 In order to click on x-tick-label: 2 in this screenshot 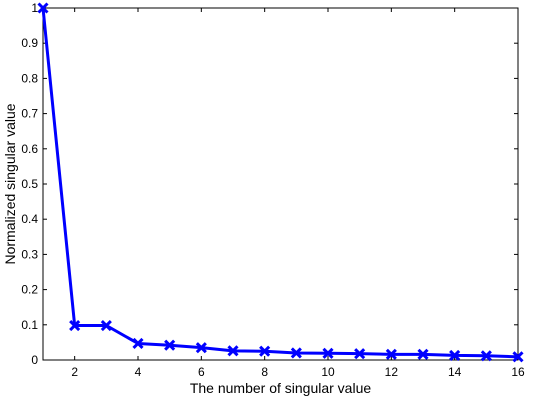, I will do `click(74, 372)`.